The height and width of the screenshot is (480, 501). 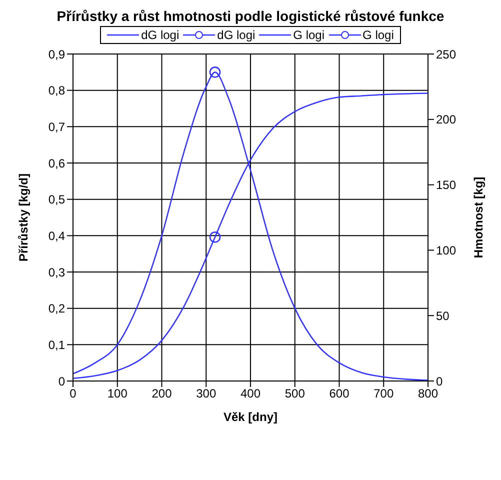 What do you see at coordinates (57, 345) in the screenshot?
I see `y-tick-label: 0,1` at bounding box center [57, 345].